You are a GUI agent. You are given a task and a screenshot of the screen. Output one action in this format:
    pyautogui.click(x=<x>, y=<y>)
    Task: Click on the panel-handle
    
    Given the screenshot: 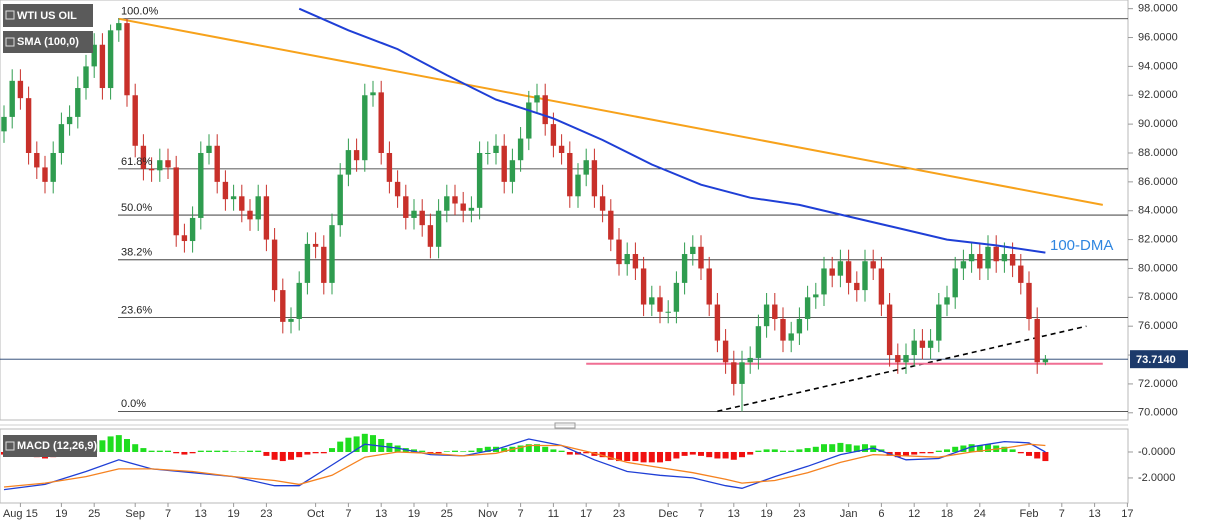 What is the action you would take?
    pyautogui.click(x=565, y=425)
    